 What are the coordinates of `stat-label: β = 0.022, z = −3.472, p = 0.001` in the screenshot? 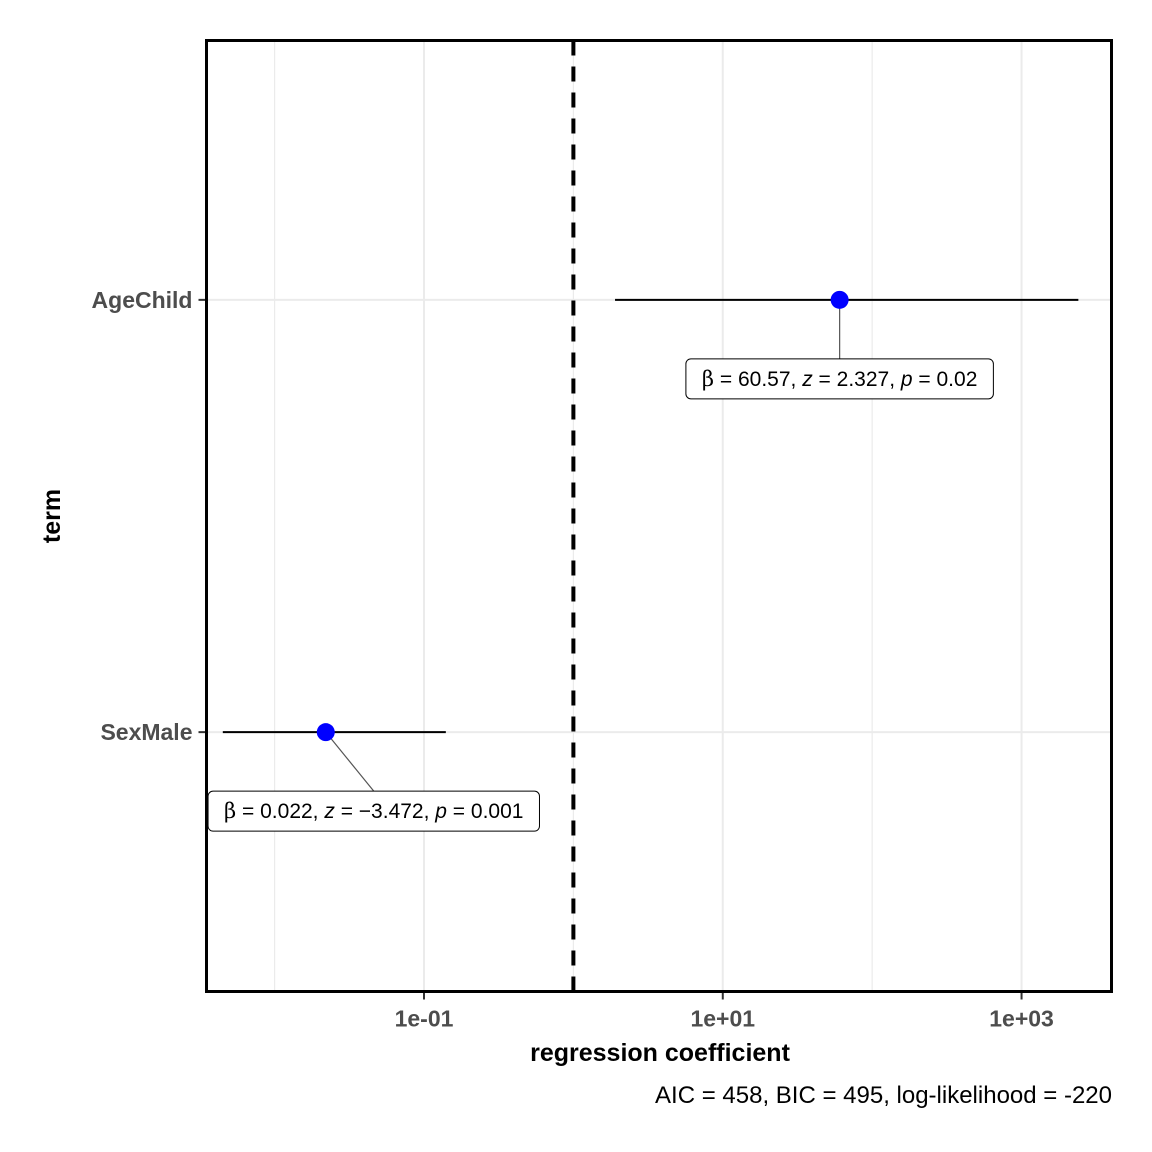 It's located at (373, 811).